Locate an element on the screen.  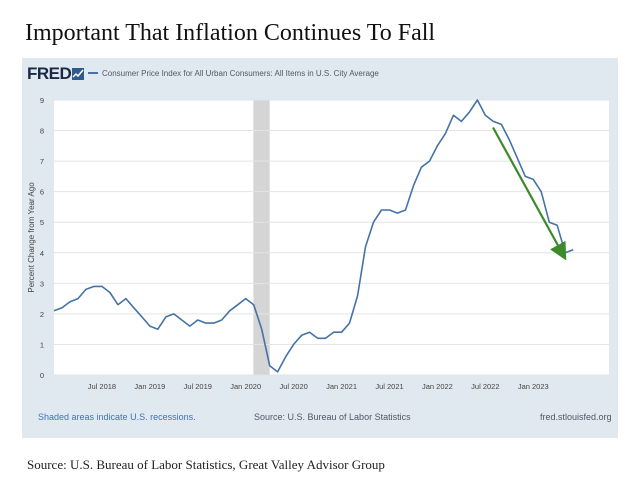
y-tick-label-6: 6 is located at coordinates (42, 192).